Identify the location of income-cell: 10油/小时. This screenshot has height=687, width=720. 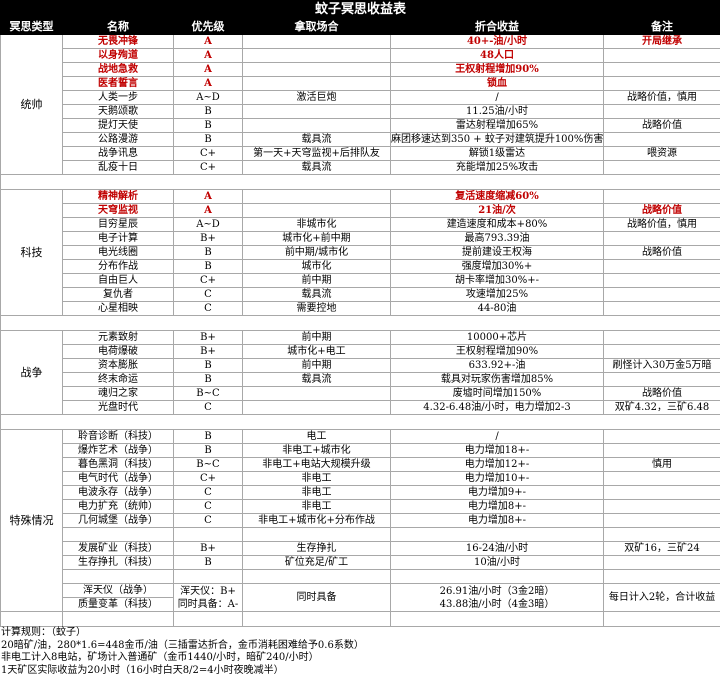
(497, 562).